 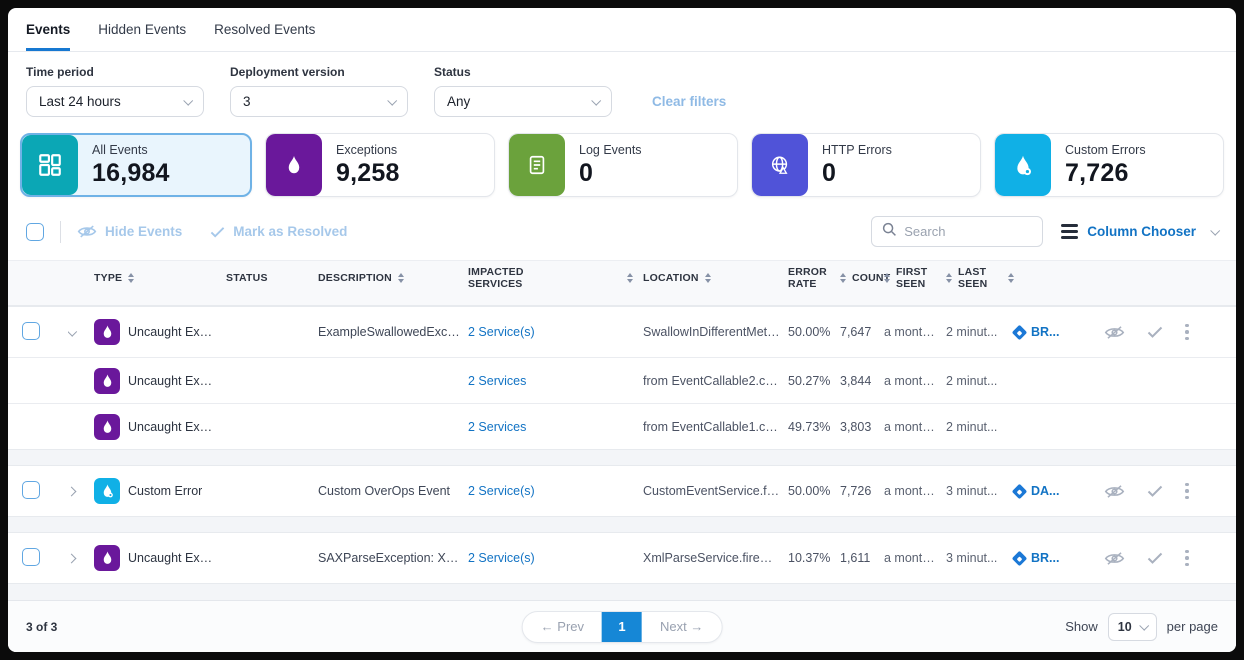 I want to click on count-value: 1,611, so click(x=855, y=558).